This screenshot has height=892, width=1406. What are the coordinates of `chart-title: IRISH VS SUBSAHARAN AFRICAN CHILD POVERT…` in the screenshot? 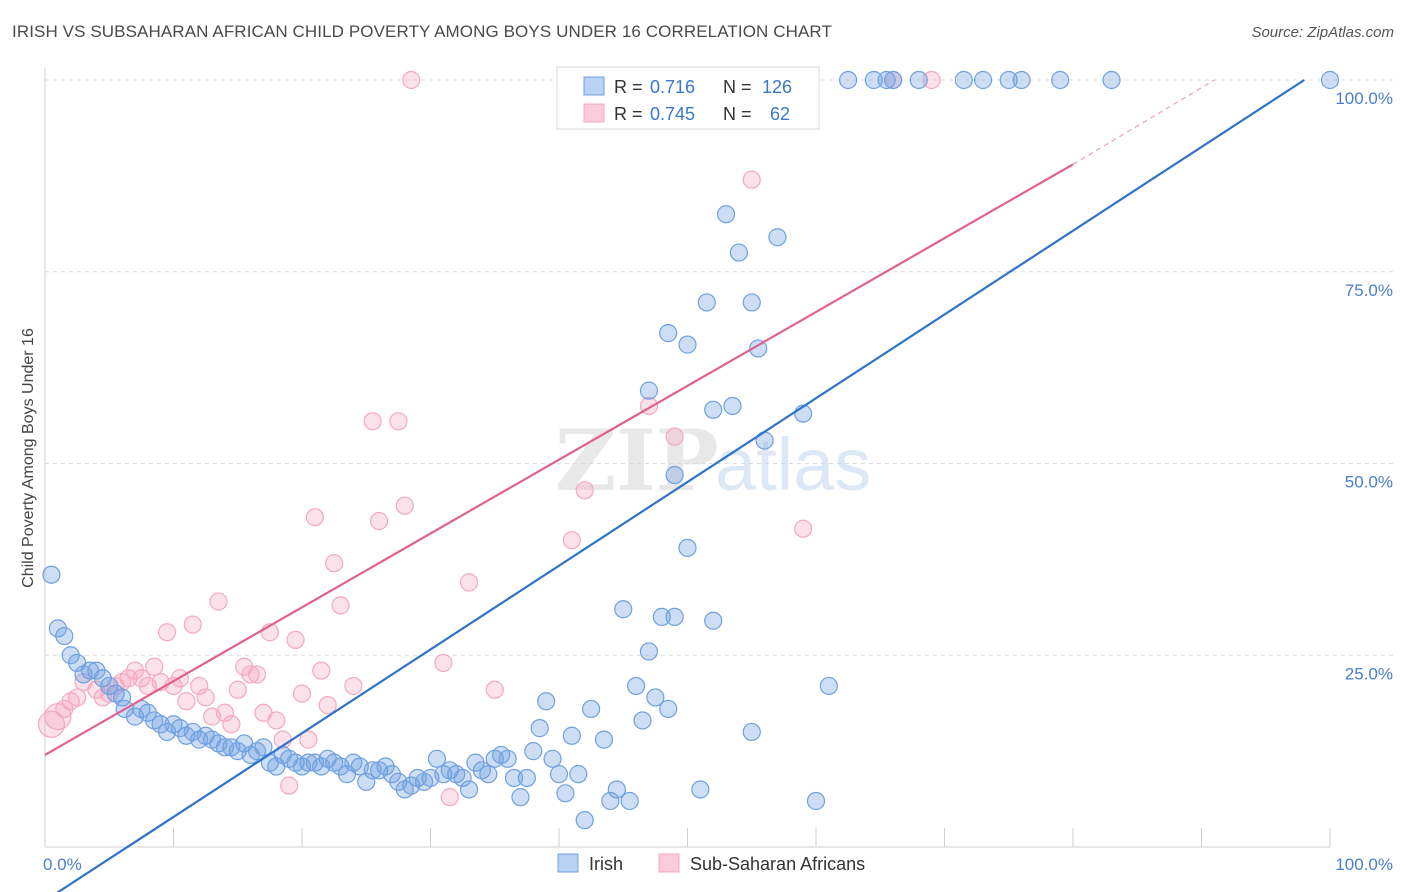 It's located at (422, 31).